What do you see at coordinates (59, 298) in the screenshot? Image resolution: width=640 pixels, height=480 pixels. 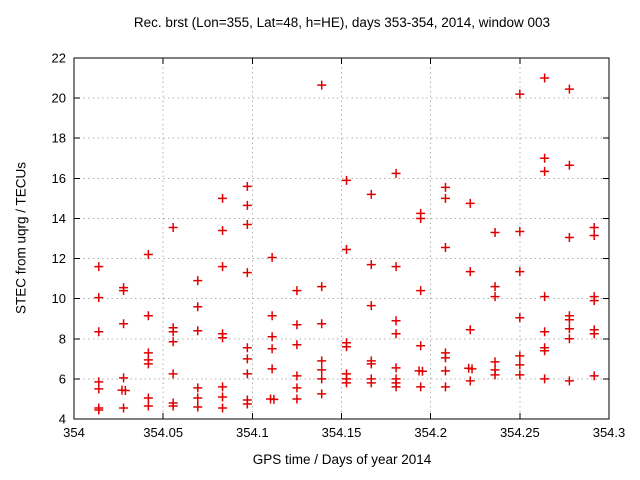 I see `y-tick-label: 10` at bounding box center [59, 298].